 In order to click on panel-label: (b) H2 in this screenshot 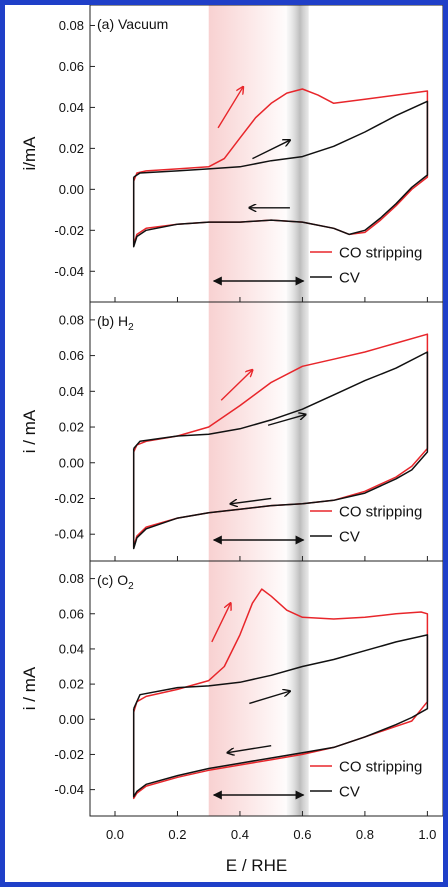, I will do `click(115, 323)`.